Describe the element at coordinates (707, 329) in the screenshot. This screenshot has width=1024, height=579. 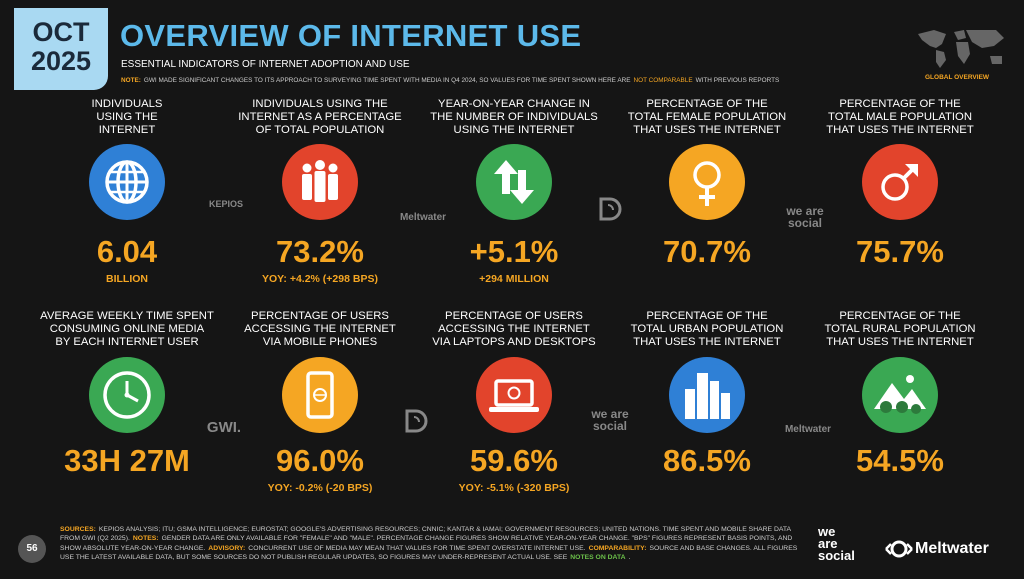
I see `indicator-label: TOTAL URBAN POPULATION` at that location.